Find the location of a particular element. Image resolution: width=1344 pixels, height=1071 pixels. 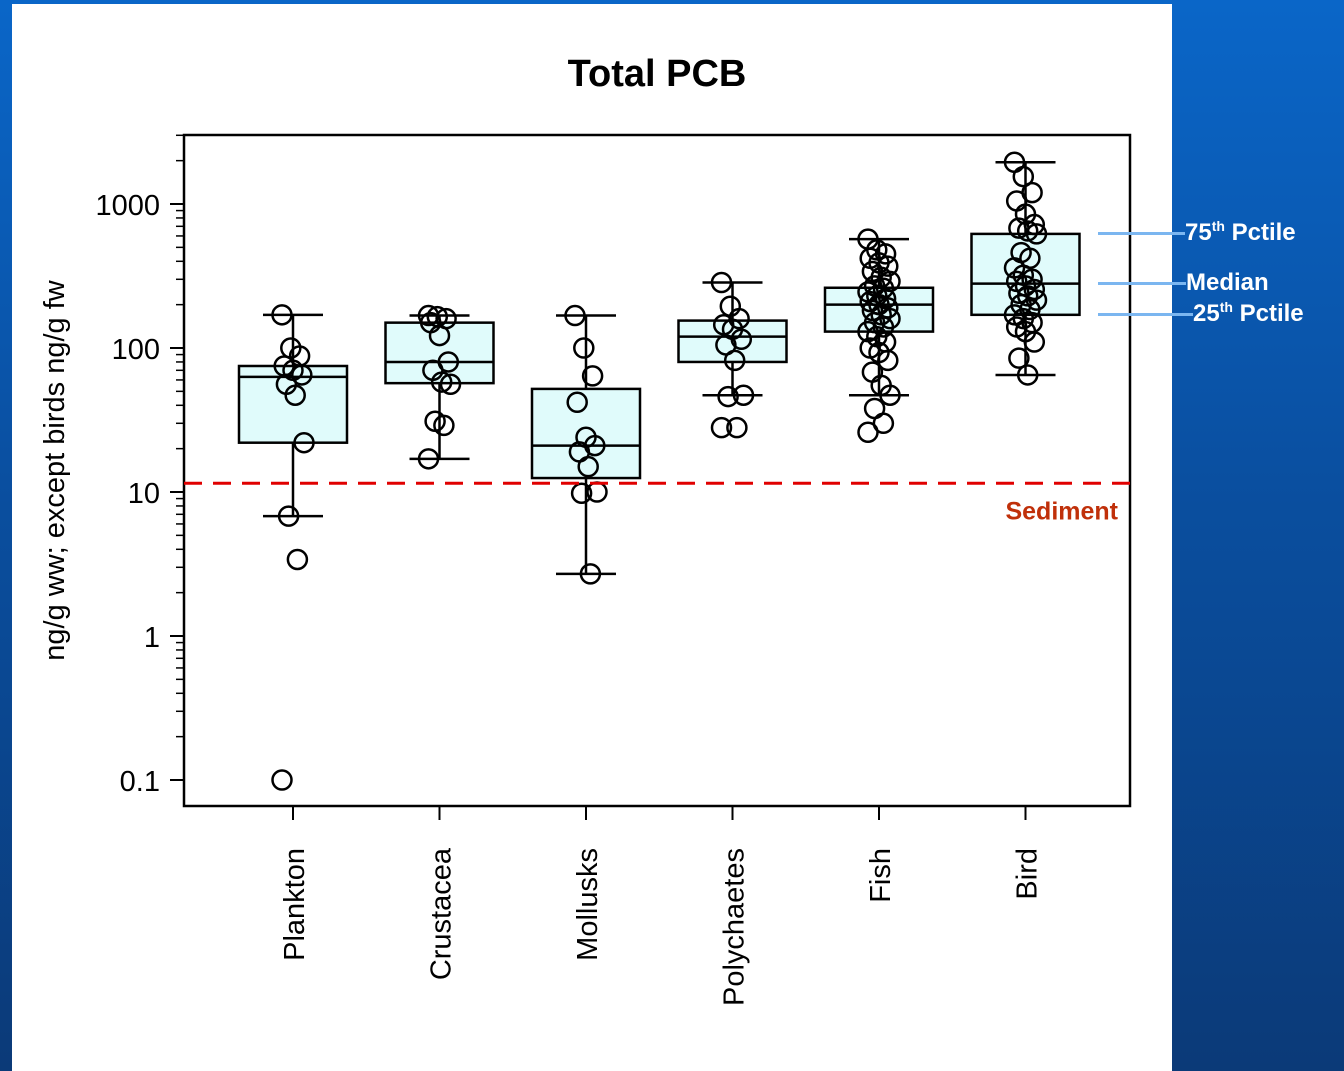

annotation-line-median is located at coordinates (1141, 284).